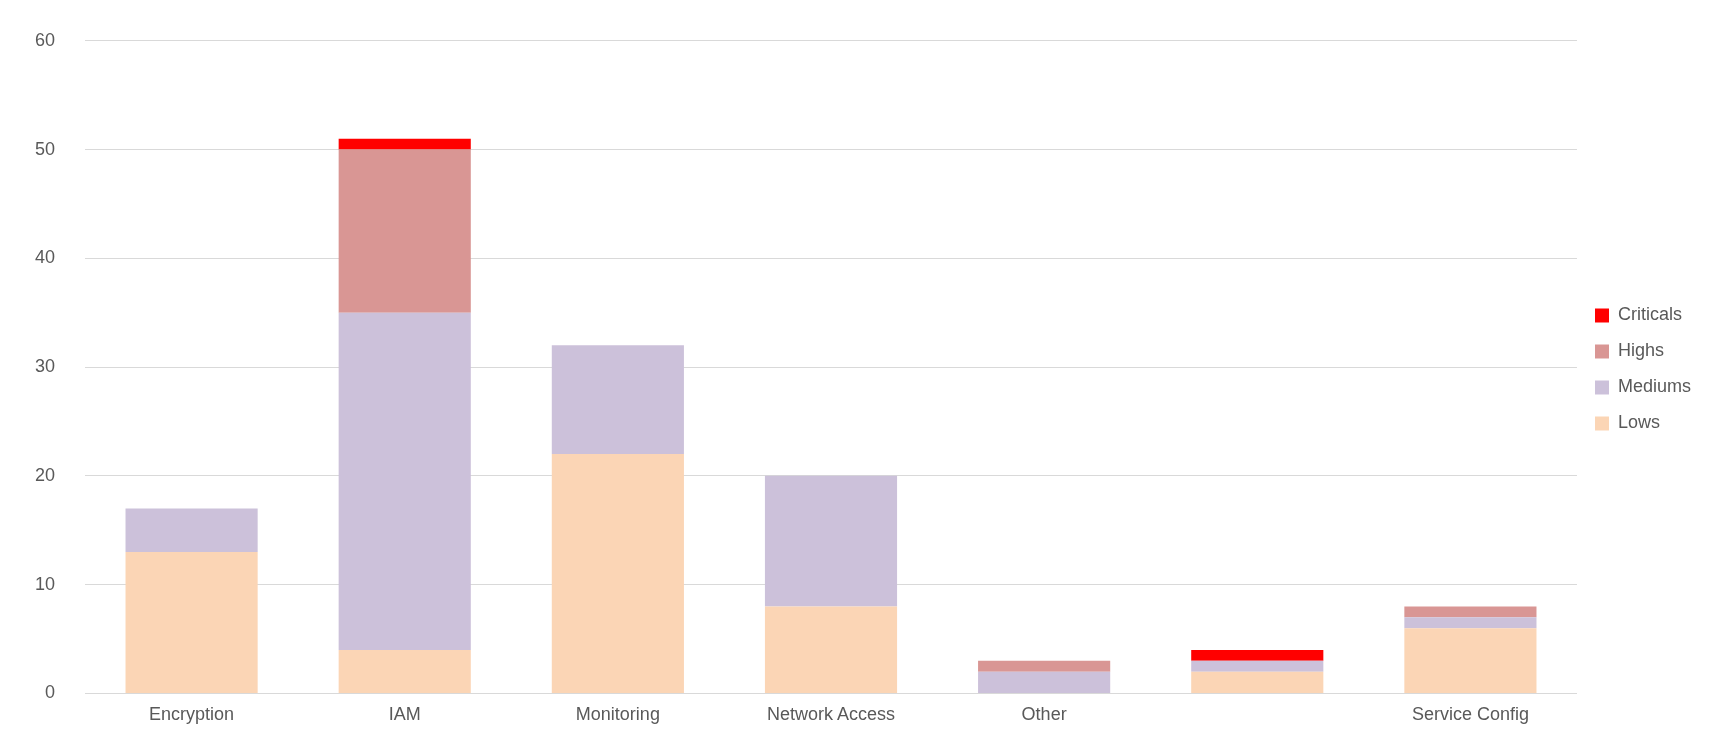 This screenshot has height=739, width=1711. What do you see at coordinates (45, 257) in the screenshot?
I see `y-tick-label: 40` at bounding box center [45, 257].